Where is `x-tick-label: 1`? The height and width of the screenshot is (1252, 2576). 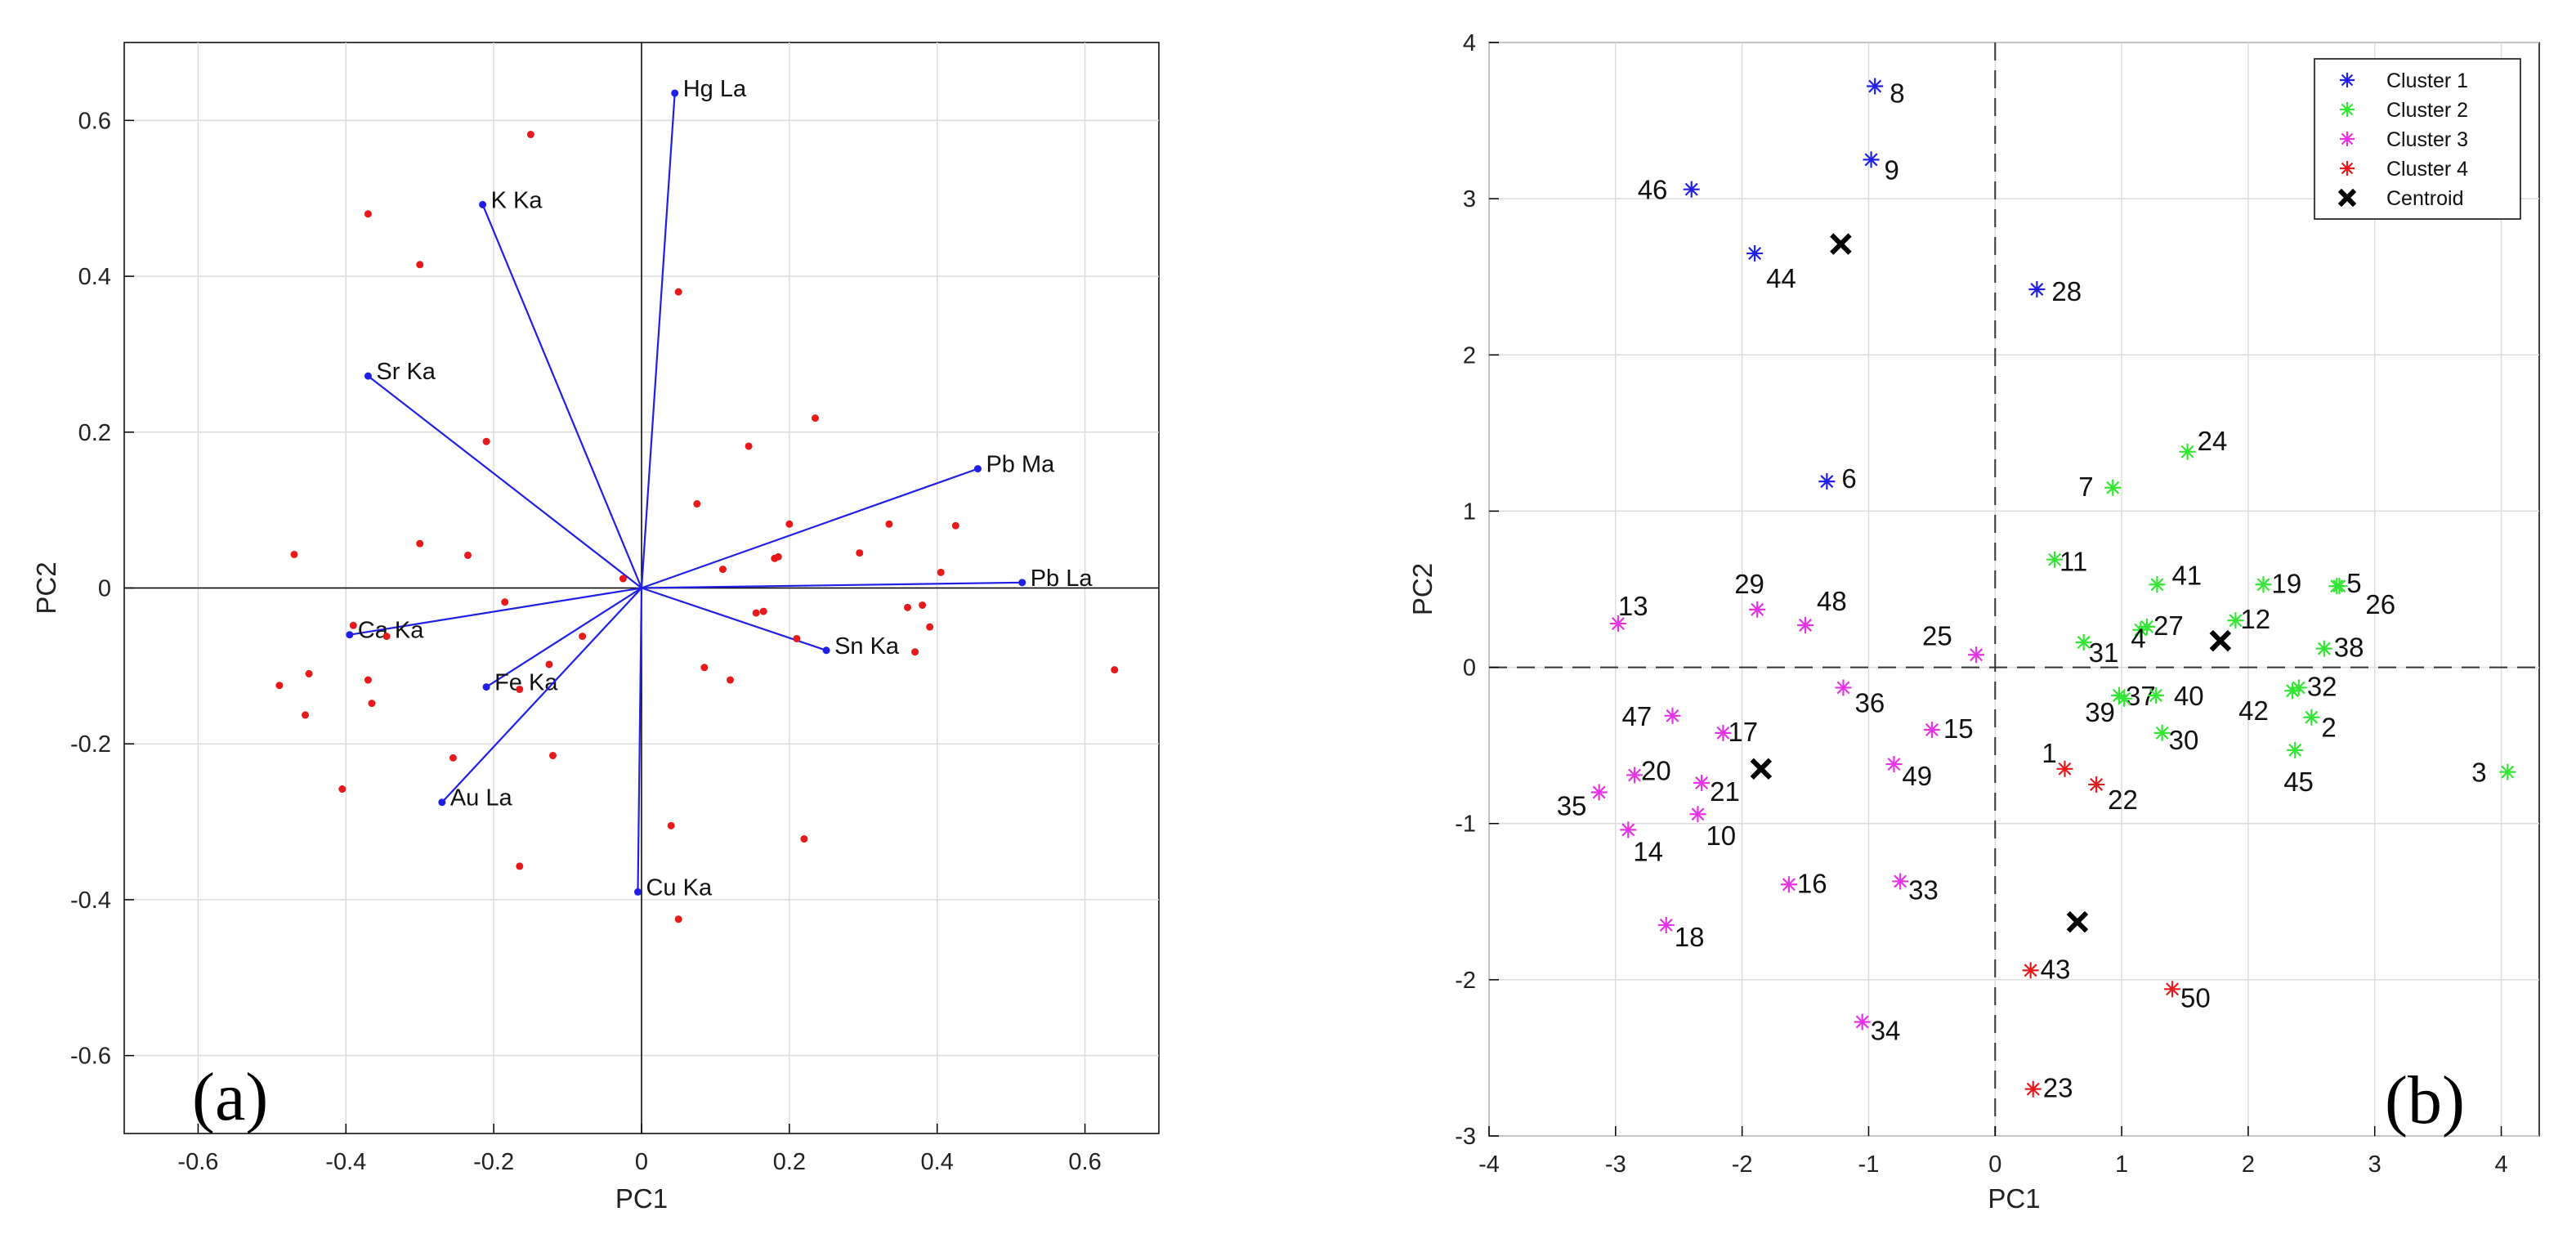
x-tick-label: 1 is located at coordinates (2121, 1164).